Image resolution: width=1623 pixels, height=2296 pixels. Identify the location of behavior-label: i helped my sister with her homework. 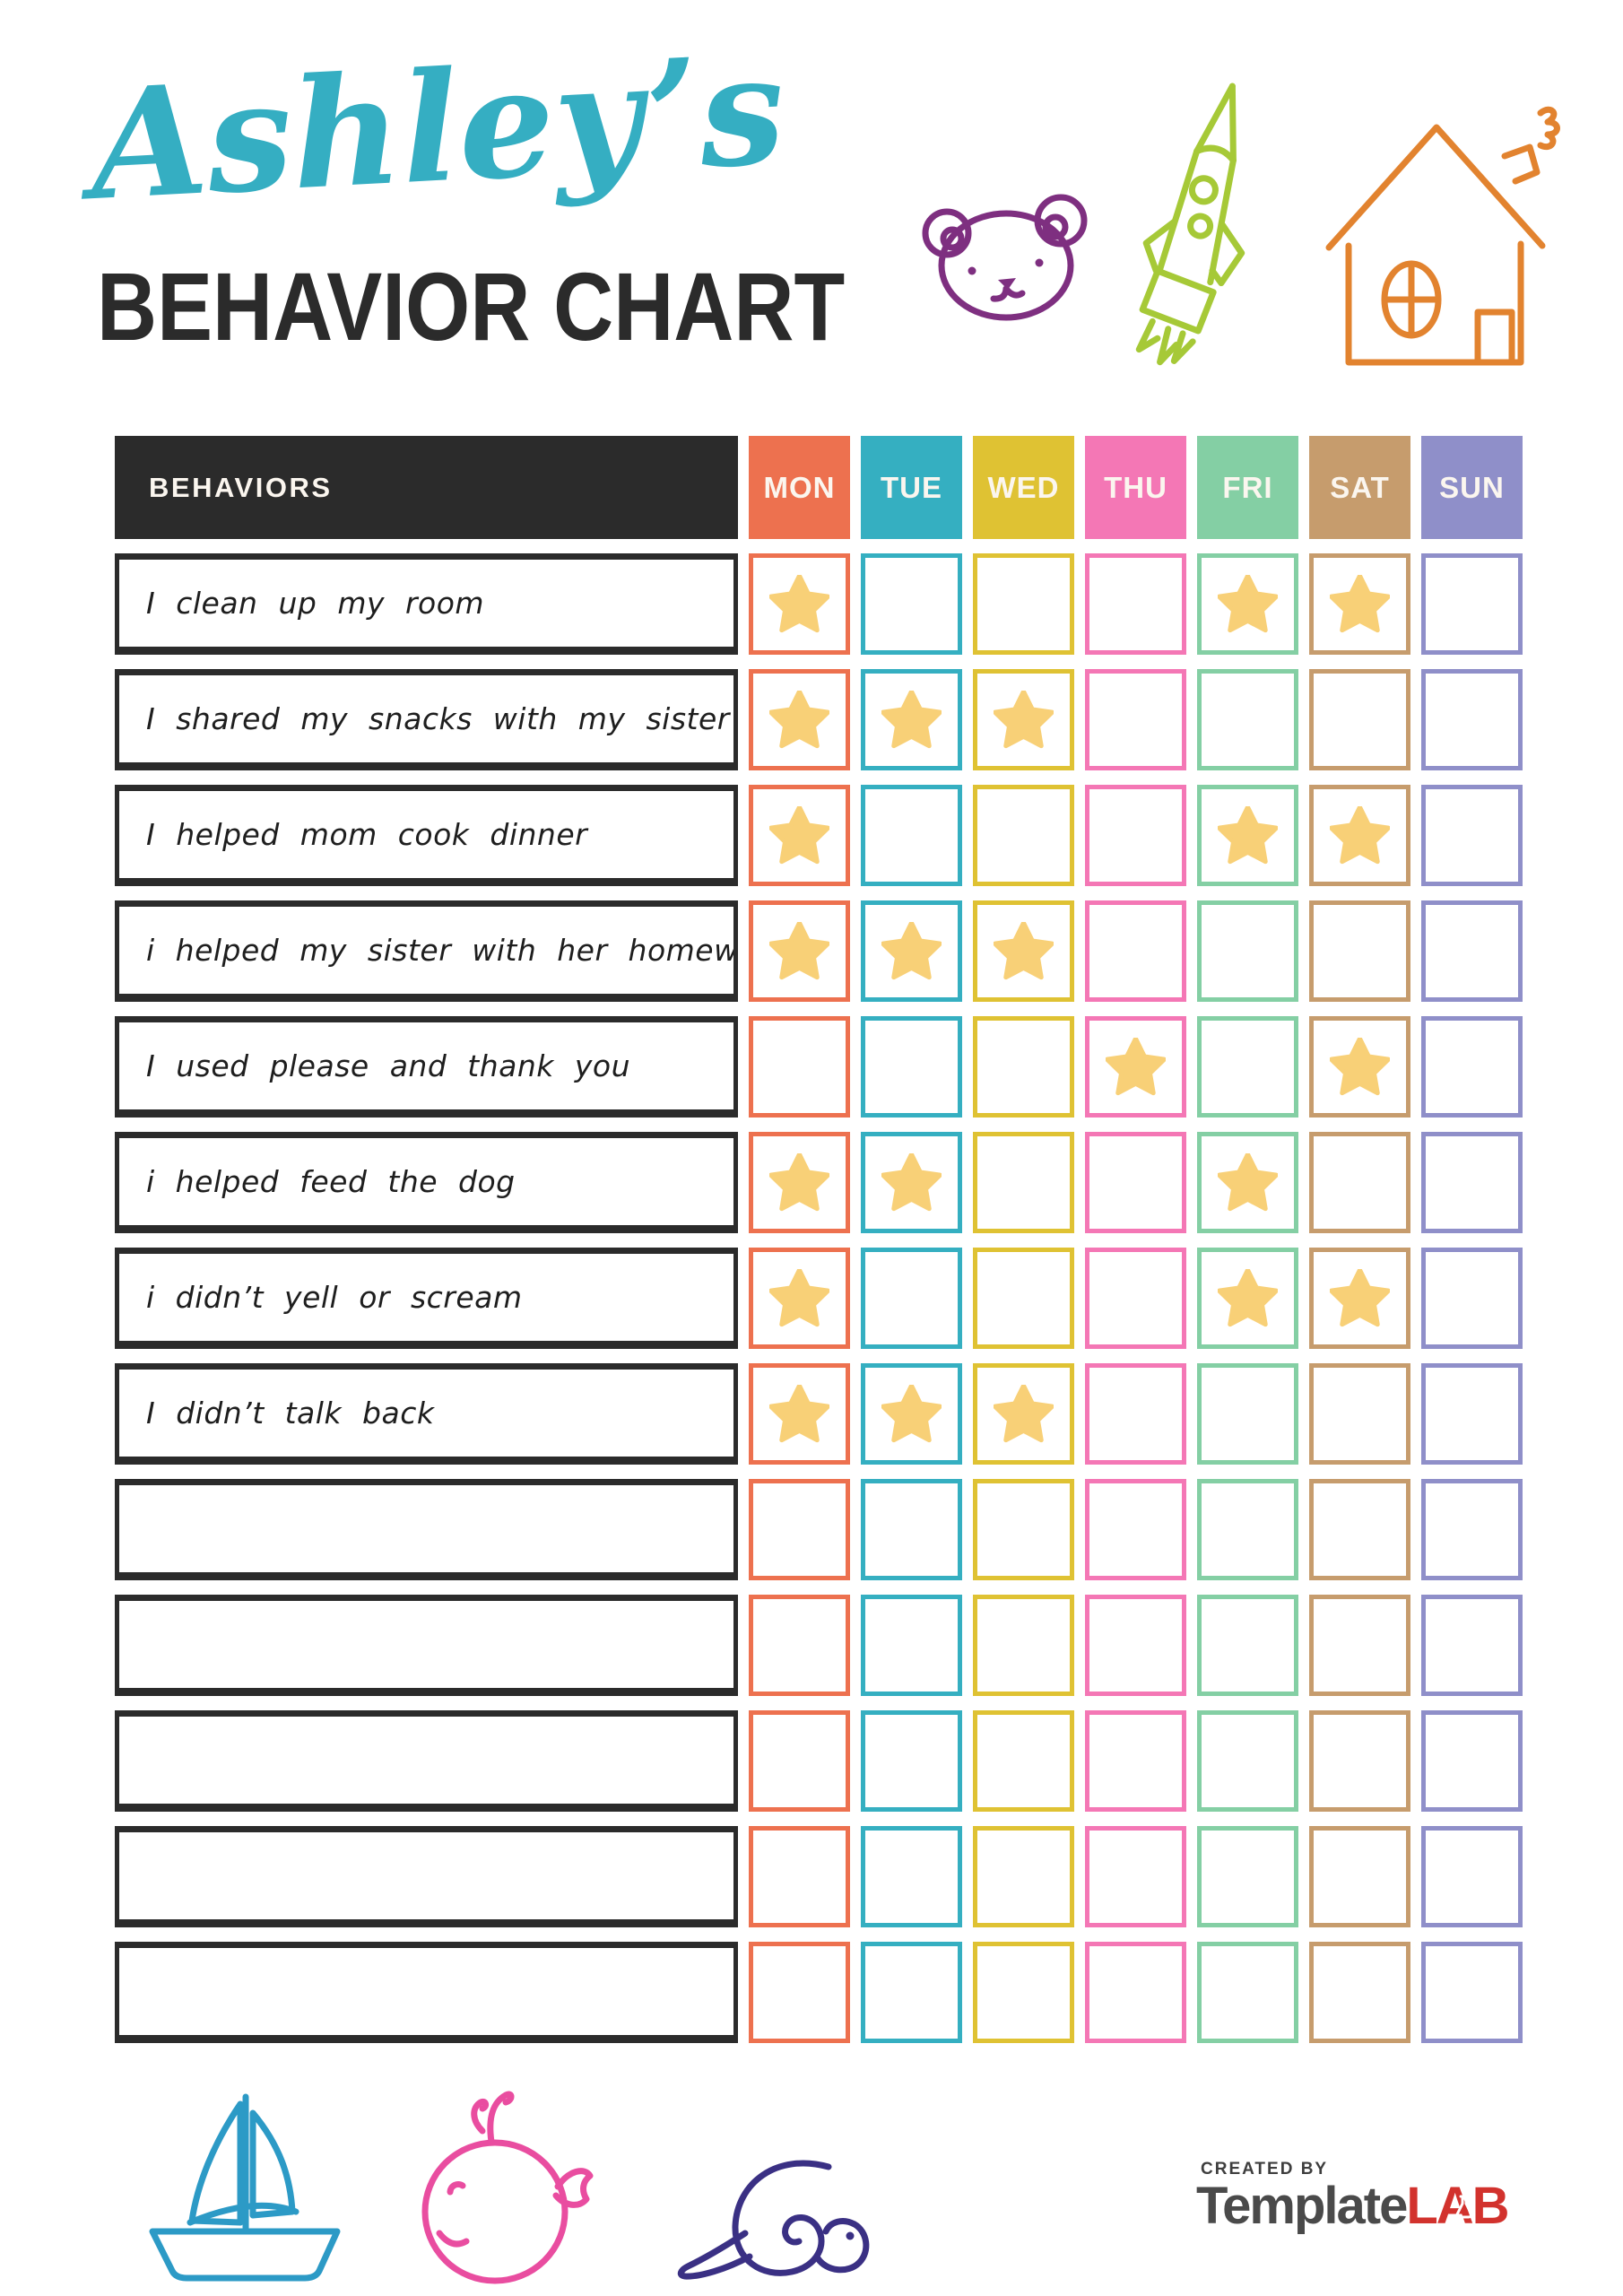
(426, 951).